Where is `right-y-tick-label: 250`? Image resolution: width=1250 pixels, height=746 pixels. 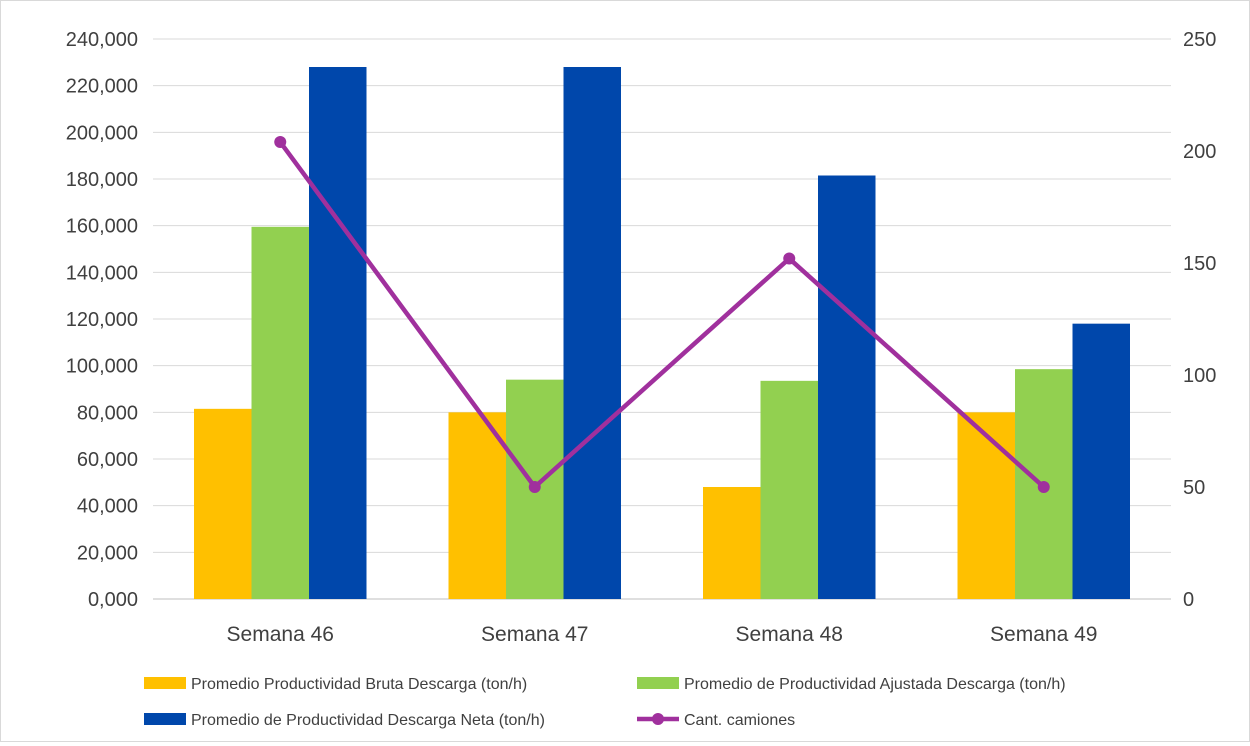
right-y-tick-label: 250 is located at coordinates (1199, 40).